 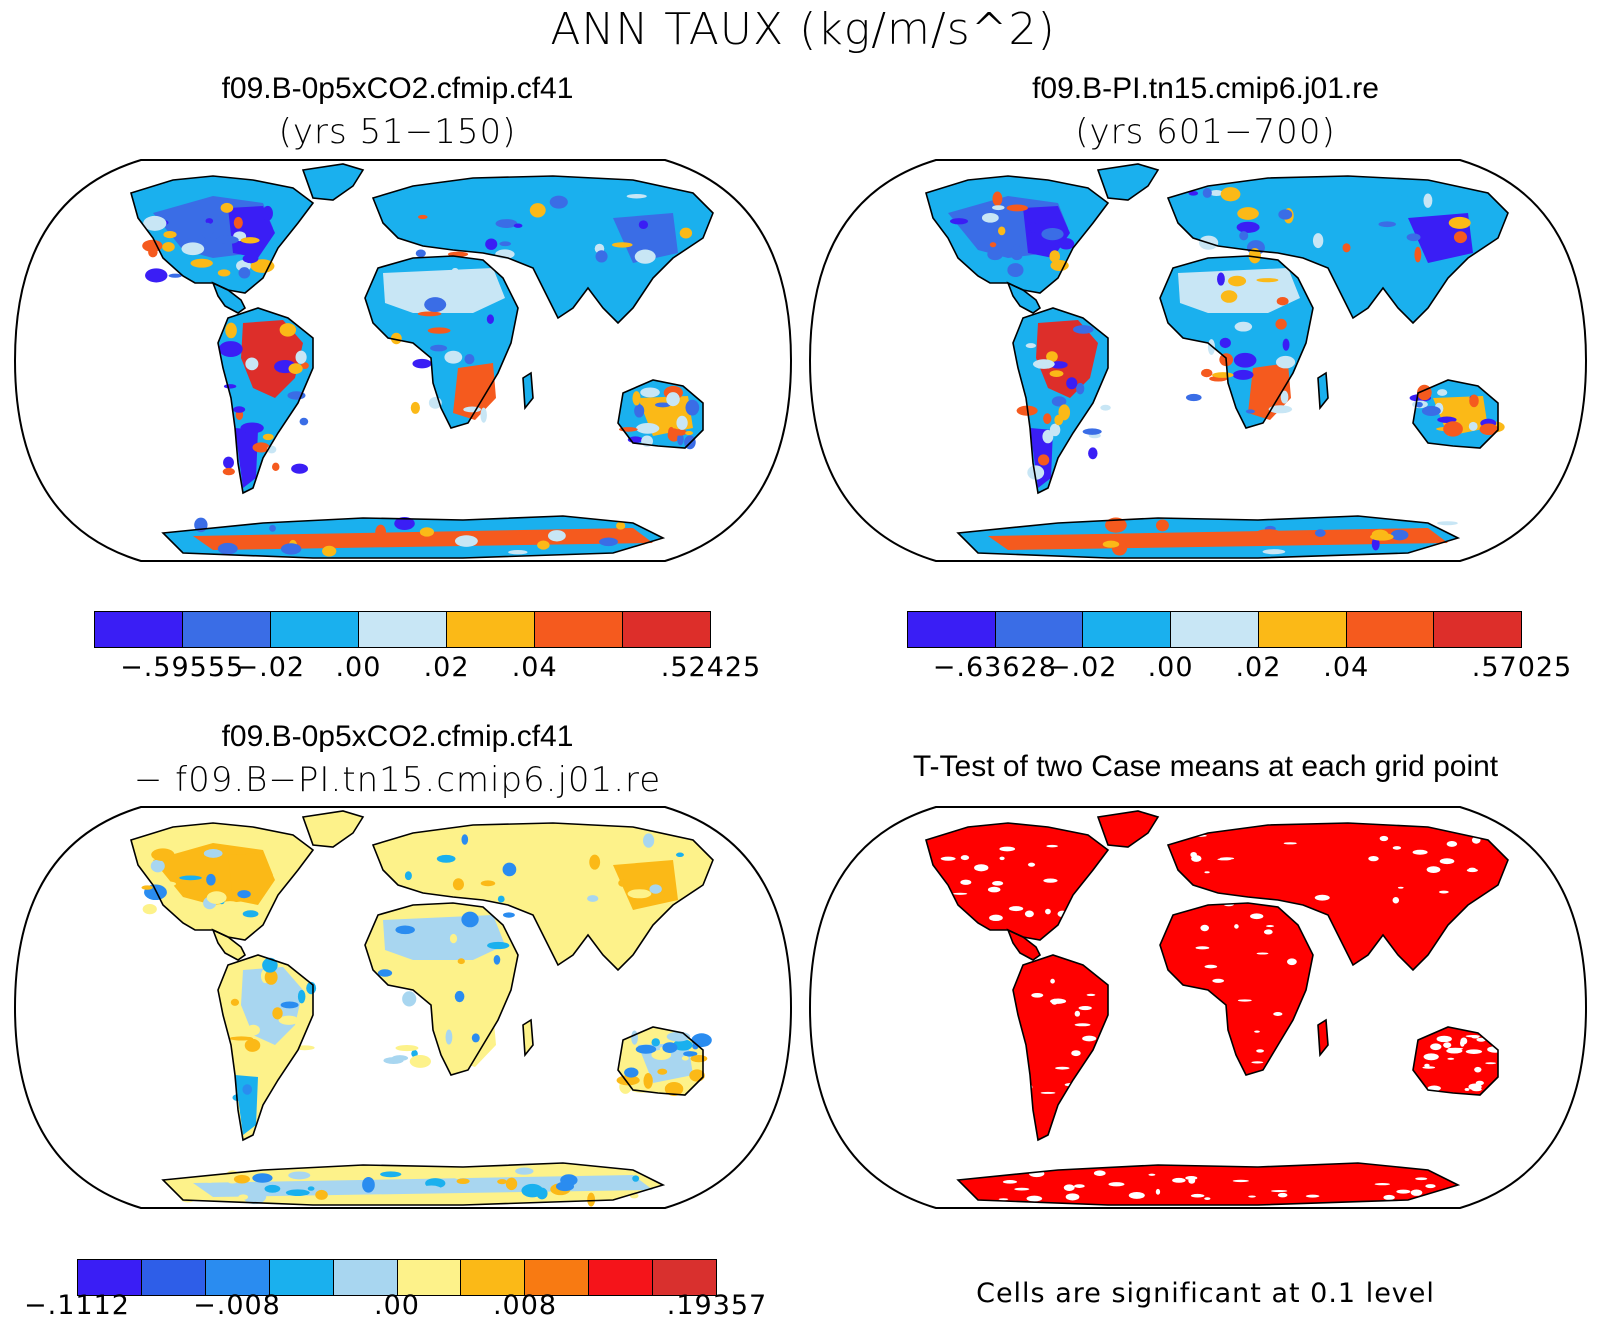 What do you see at coordinates (1338, 896) in the screenshot?
I see `land-eurasia` at bounding box center [1338, 896].